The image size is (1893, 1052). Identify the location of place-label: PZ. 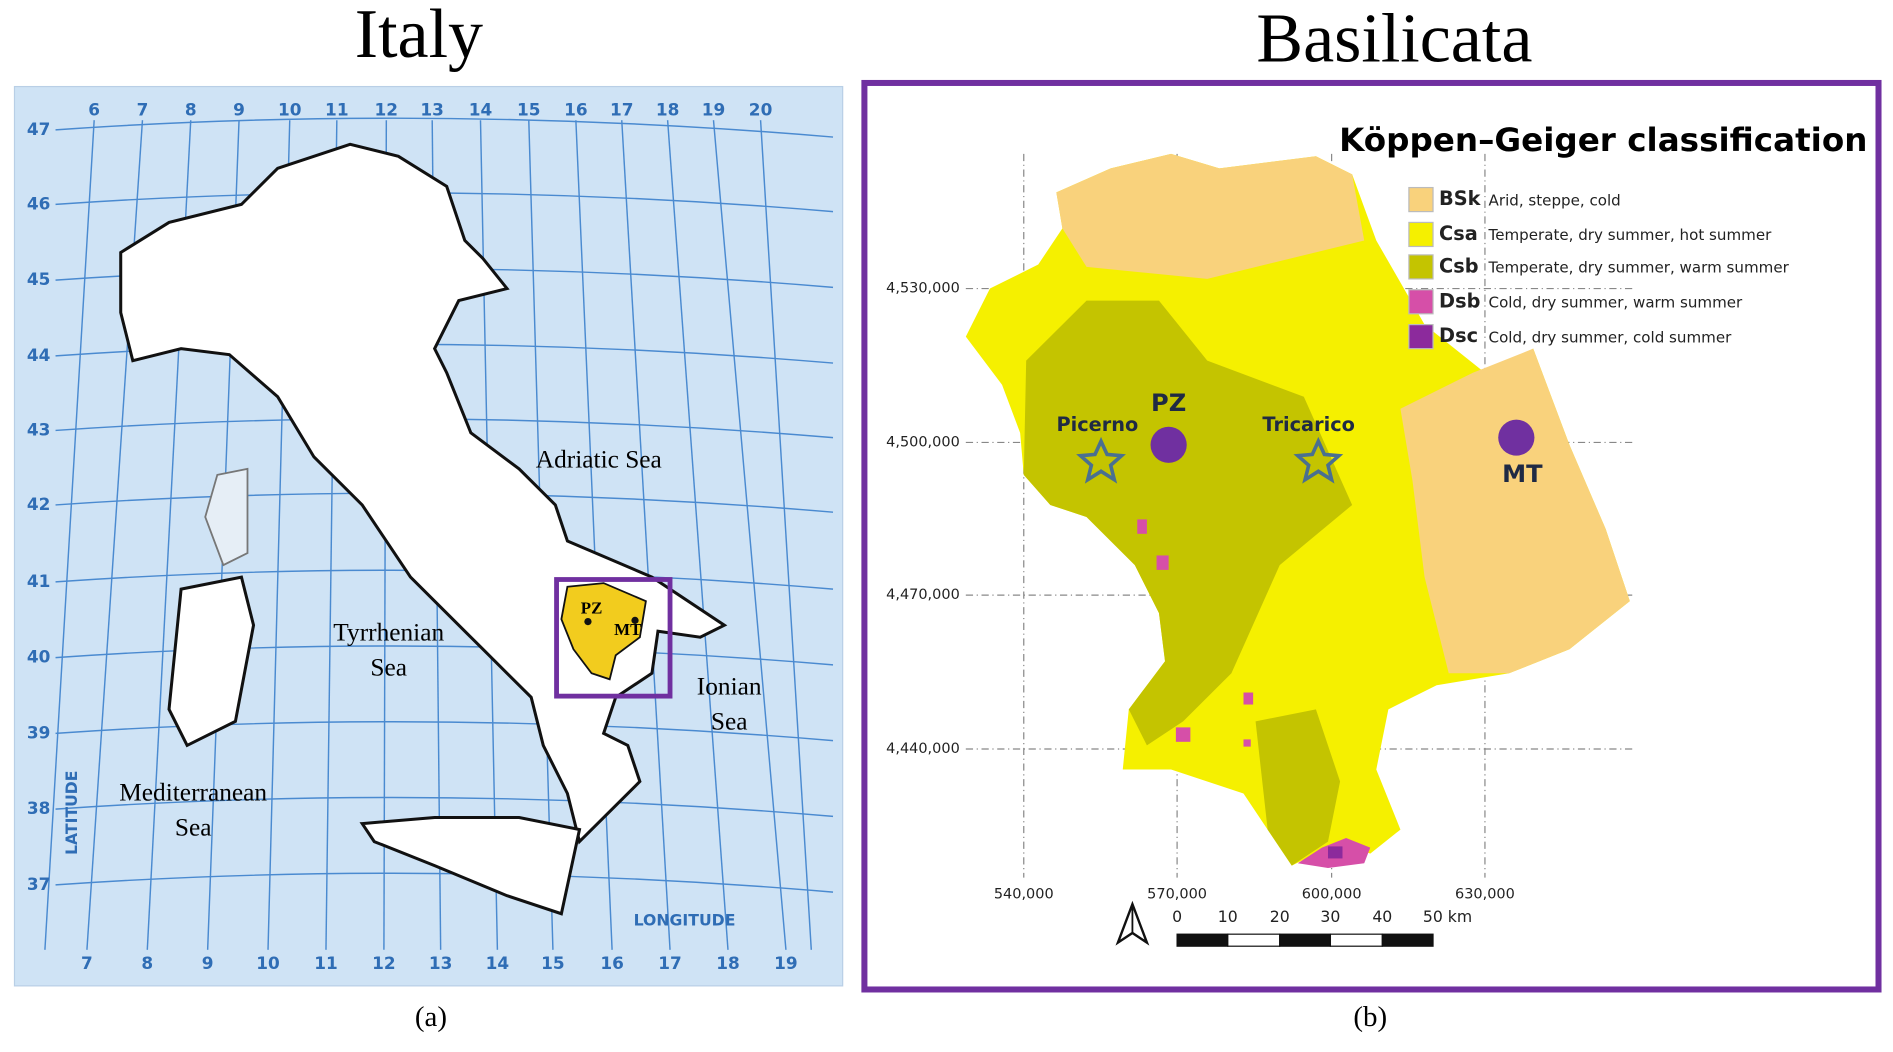
(1168, 403).